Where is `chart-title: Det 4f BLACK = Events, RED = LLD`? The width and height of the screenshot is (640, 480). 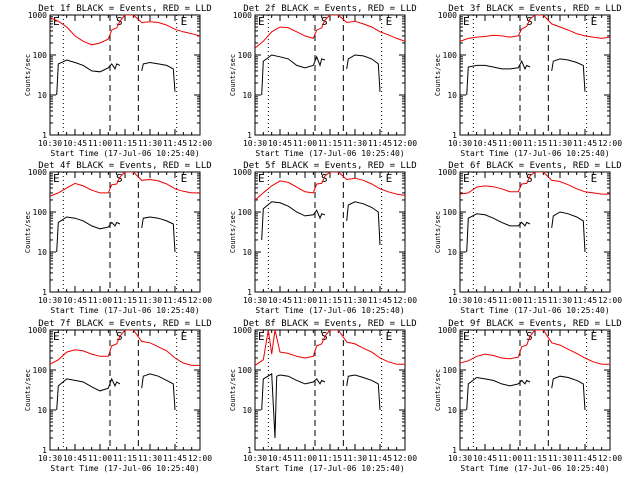 chart-title: Det 4f BLACK = Events, RED = LLD is located at coordinates (124, 166).